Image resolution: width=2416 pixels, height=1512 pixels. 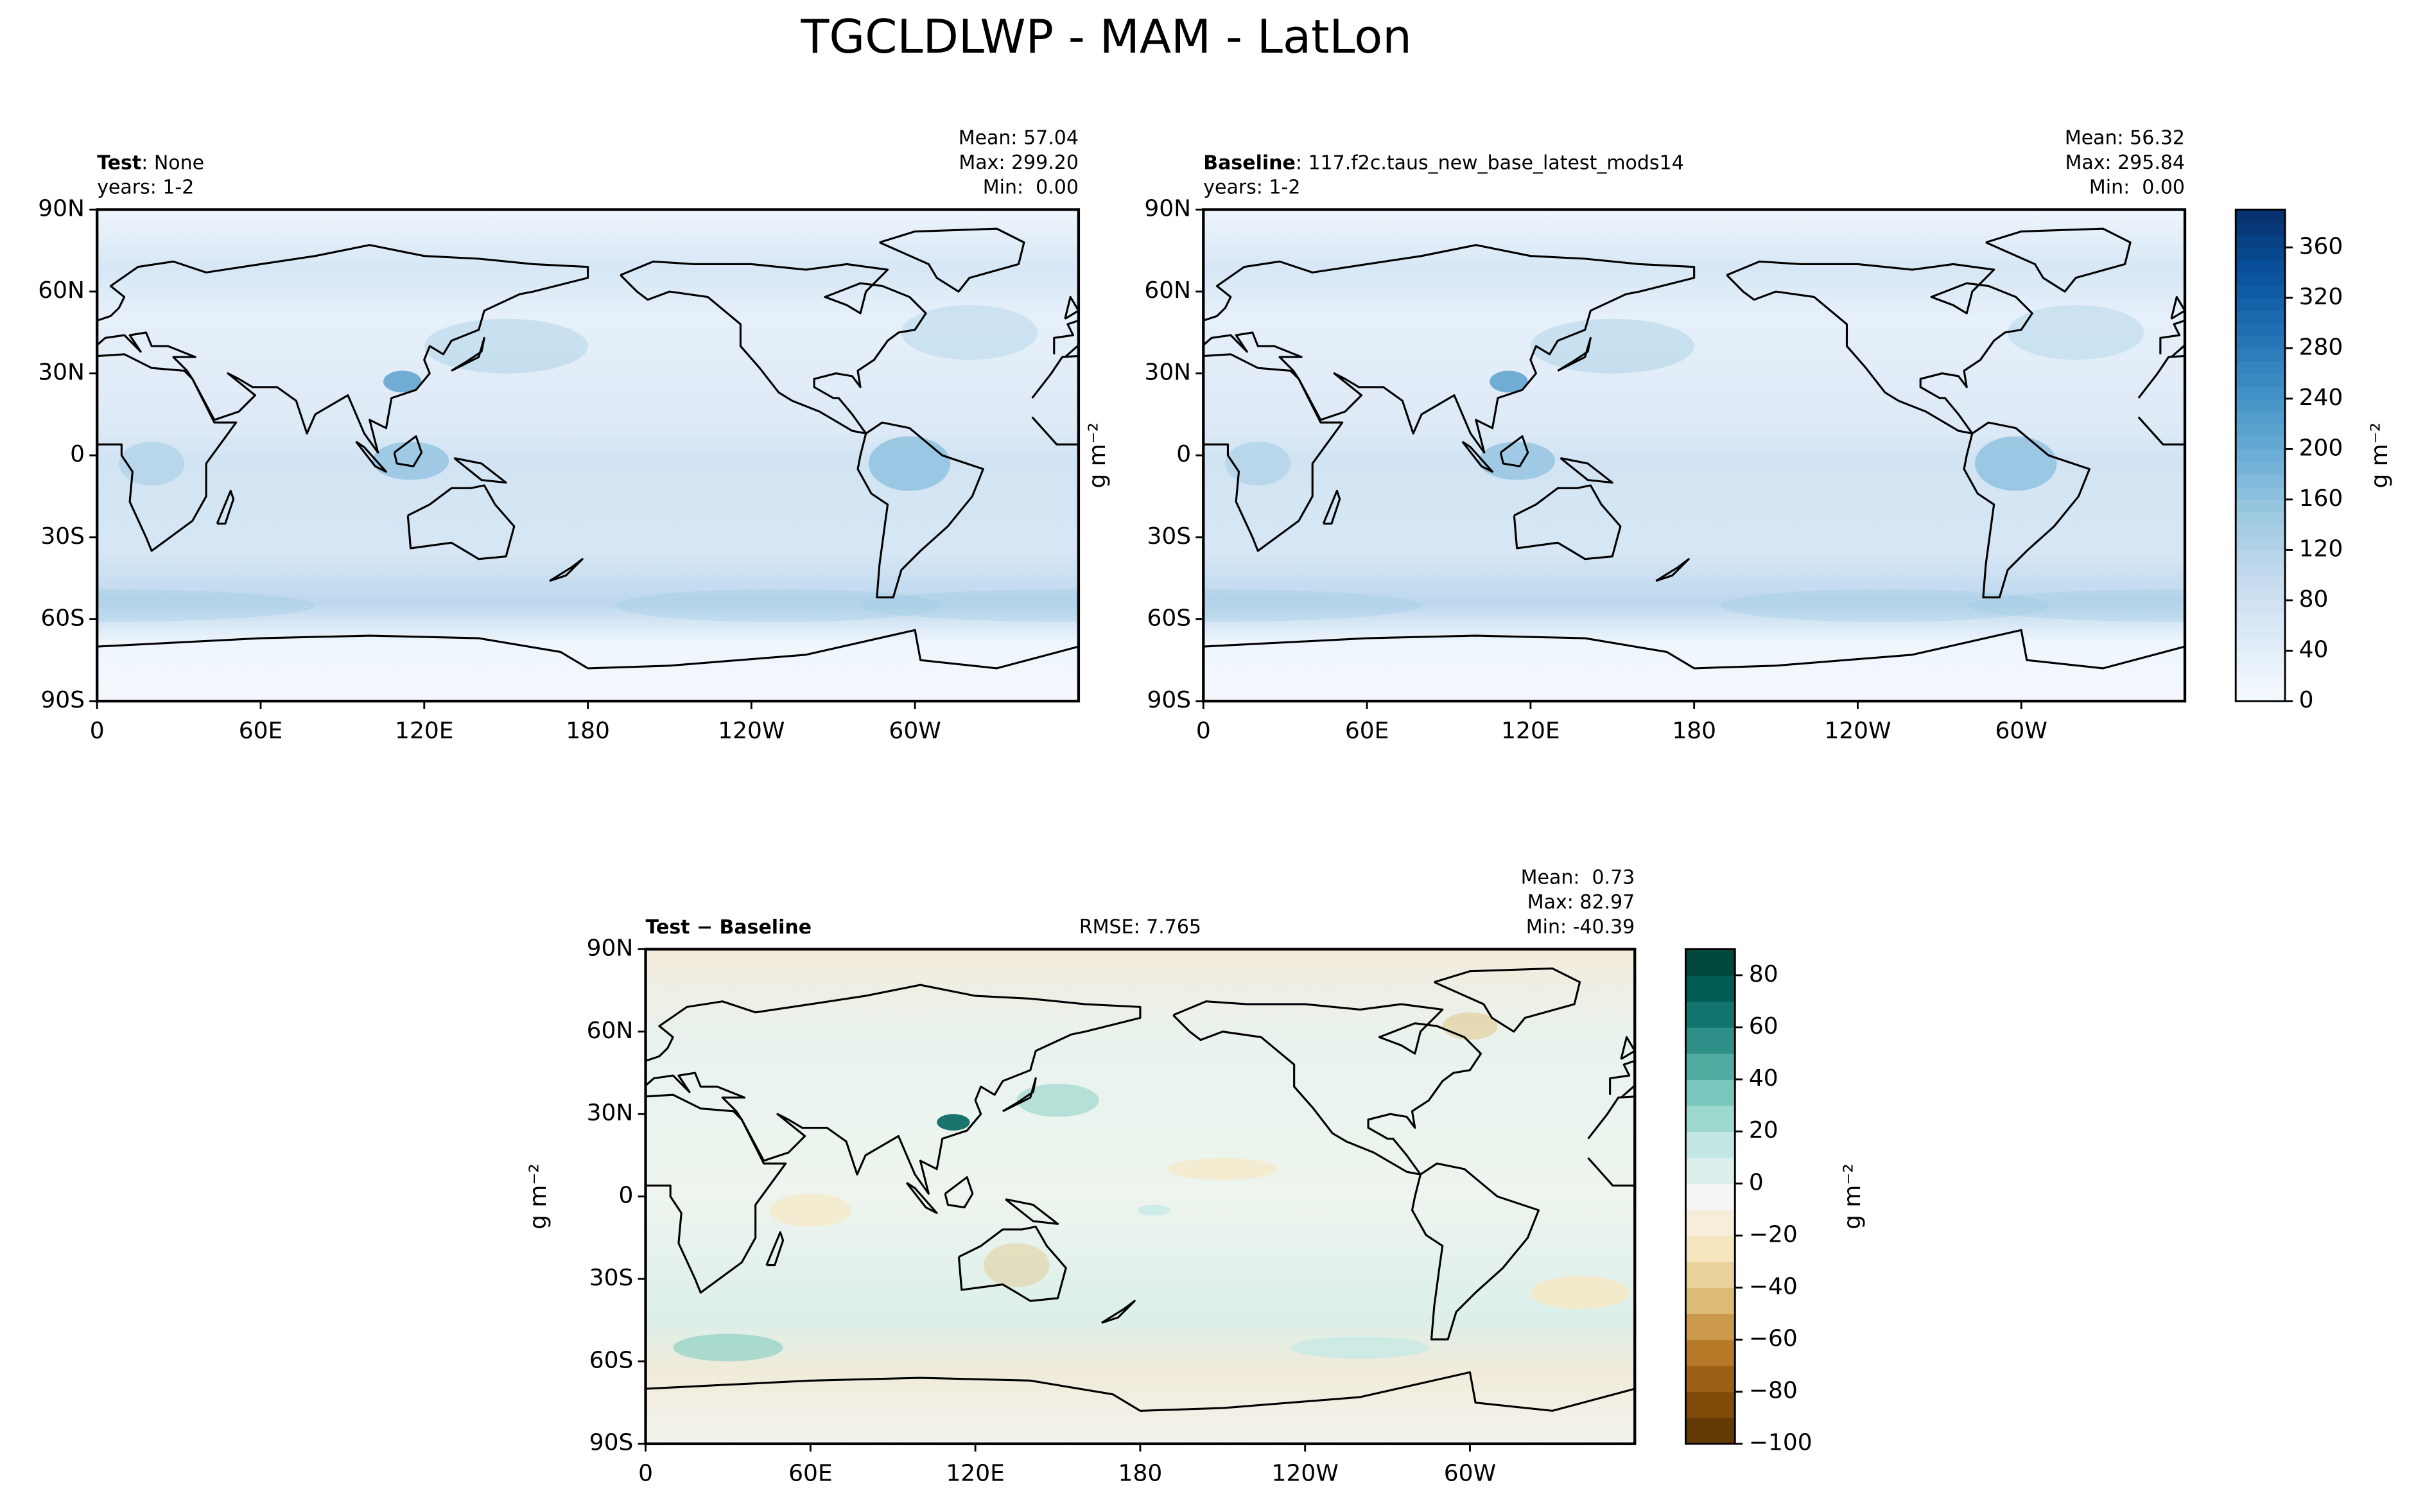 I want to click on panel-stat: Max: 299.20, so click(x=1019, y=163).